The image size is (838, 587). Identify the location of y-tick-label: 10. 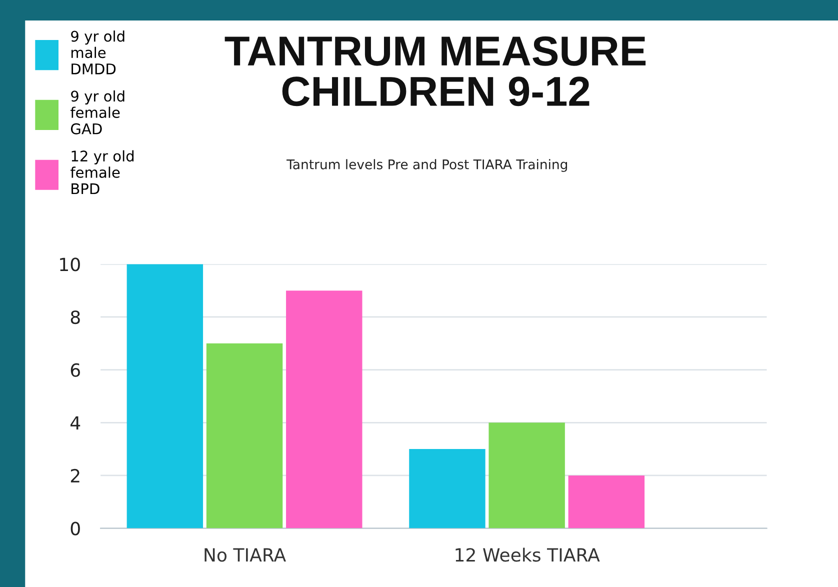
(70, 265).